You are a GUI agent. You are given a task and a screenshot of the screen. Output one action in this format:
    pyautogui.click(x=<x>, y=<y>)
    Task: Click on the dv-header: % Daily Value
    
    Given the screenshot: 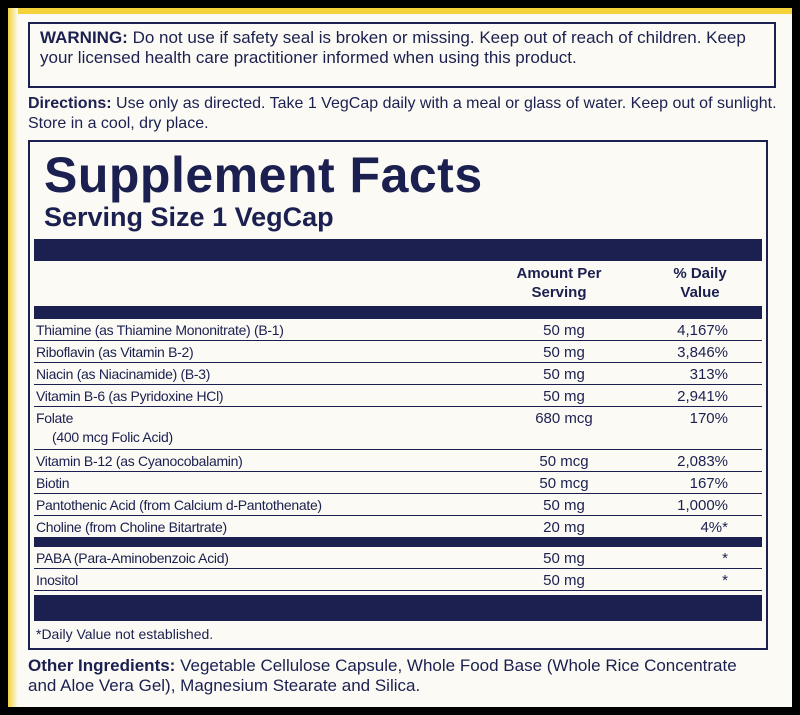 What is the action you would take?
    pyautogui.click(x=700, y=283)
    